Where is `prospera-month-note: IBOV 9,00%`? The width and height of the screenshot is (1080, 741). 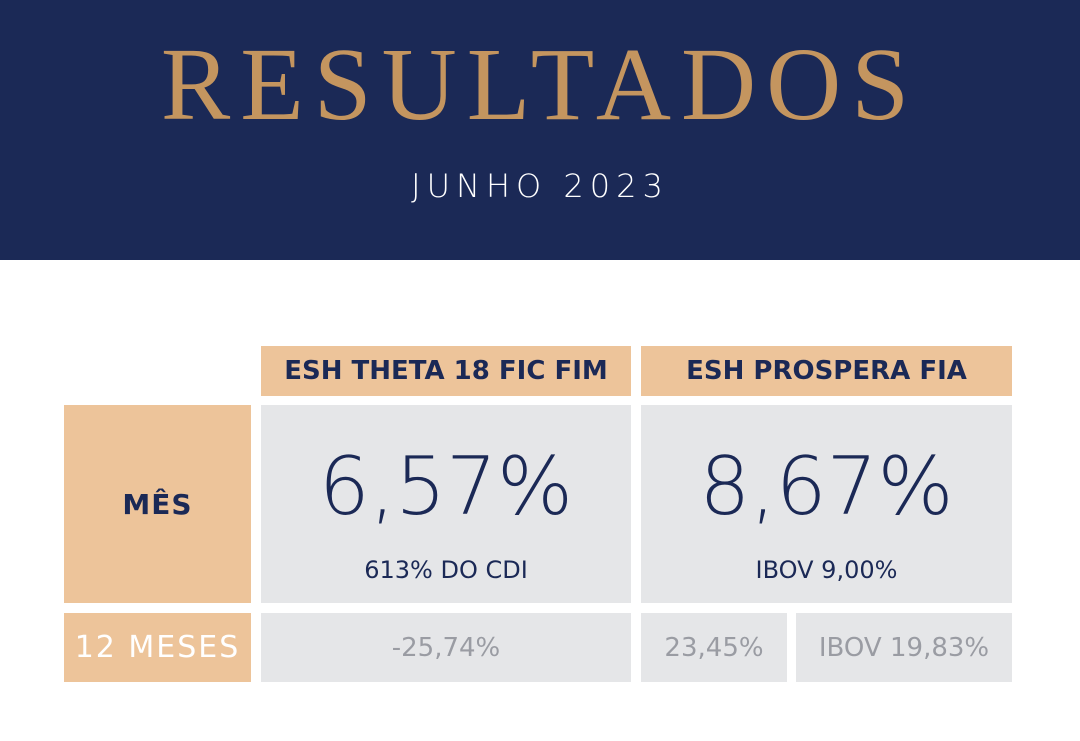
prospera-month-note: IBOV 9,00% is located at coordinates (826, 570).